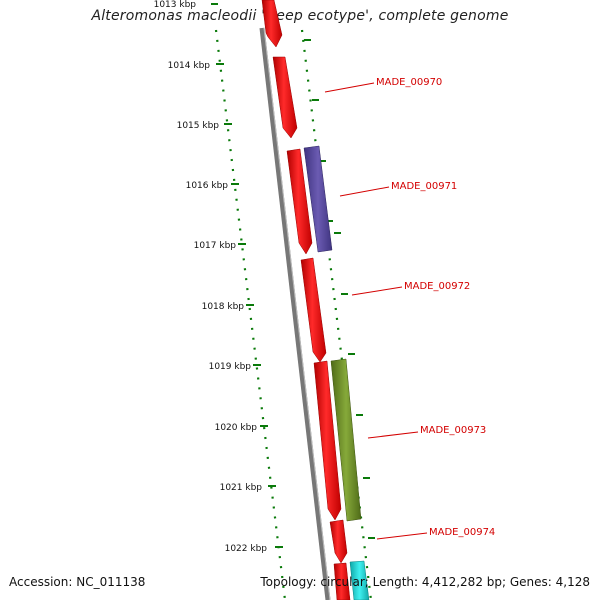  What do you see at coordinates (240, 488) in the screenshot?
I see `tick-label: 1021 kbp` at bounding box center [240, 488].